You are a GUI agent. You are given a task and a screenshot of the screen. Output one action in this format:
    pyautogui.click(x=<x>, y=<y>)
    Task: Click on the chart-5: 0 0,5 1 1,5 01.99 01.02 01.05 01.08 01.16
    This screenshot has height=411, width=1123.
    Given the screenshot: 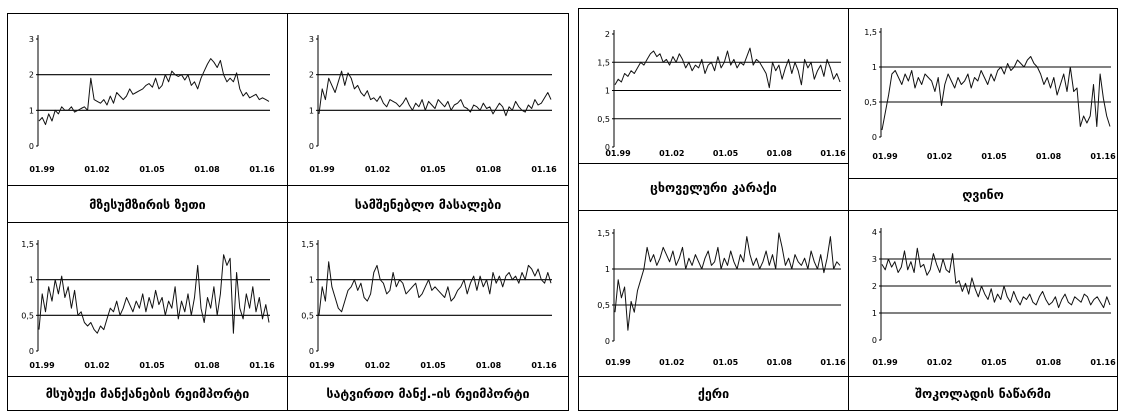 What is the action you would take?
    pyautogui.click(x=990, y=94)
    